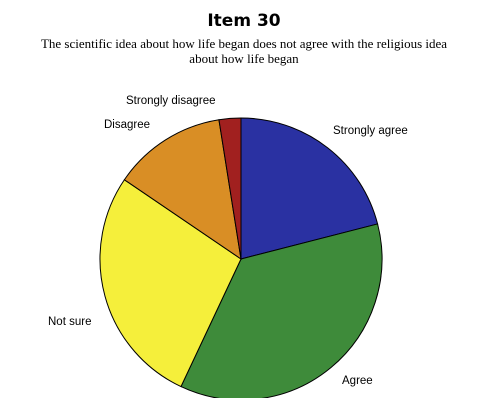 The height and width of the screenshot is (398, 489). What do you see at coordinates (171, 101) in the screenshot?
I see `label-strongly-disagree: Strongly disagree` at bounding box center [171, 101].